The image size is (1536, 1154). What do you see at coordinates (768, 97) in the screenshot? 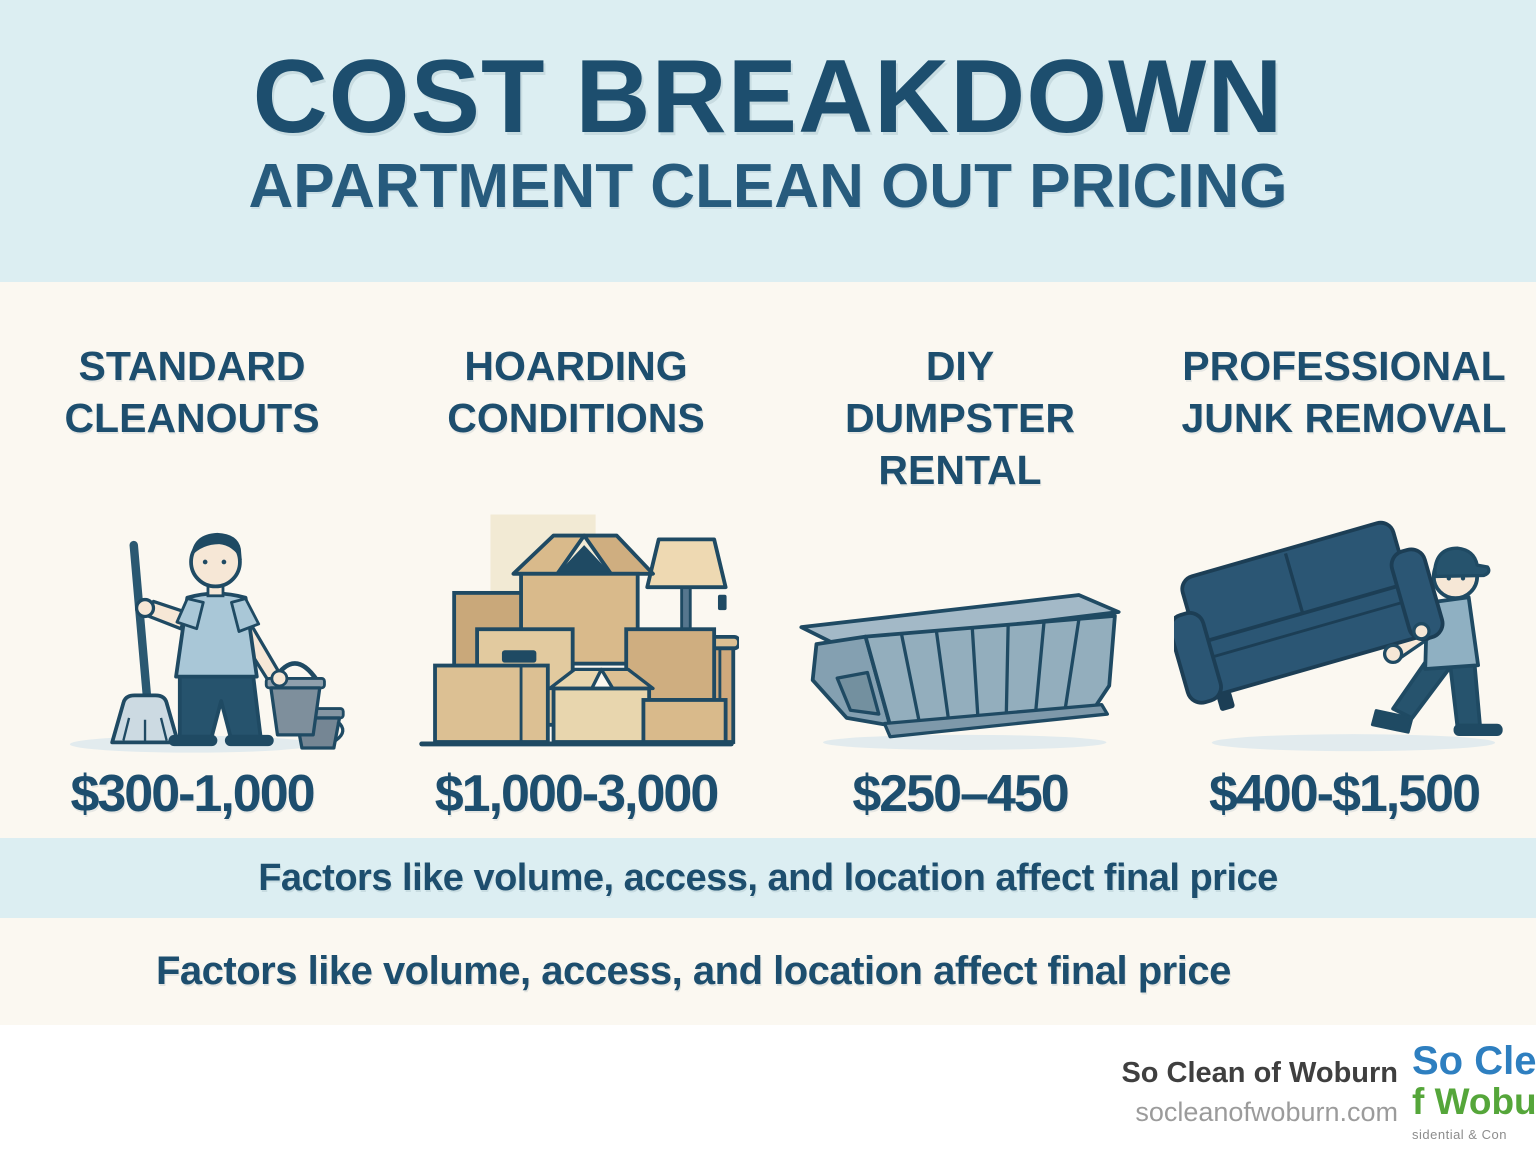
I see `page-title: COST BREAKDOWN` at bounding box center [768, 97].